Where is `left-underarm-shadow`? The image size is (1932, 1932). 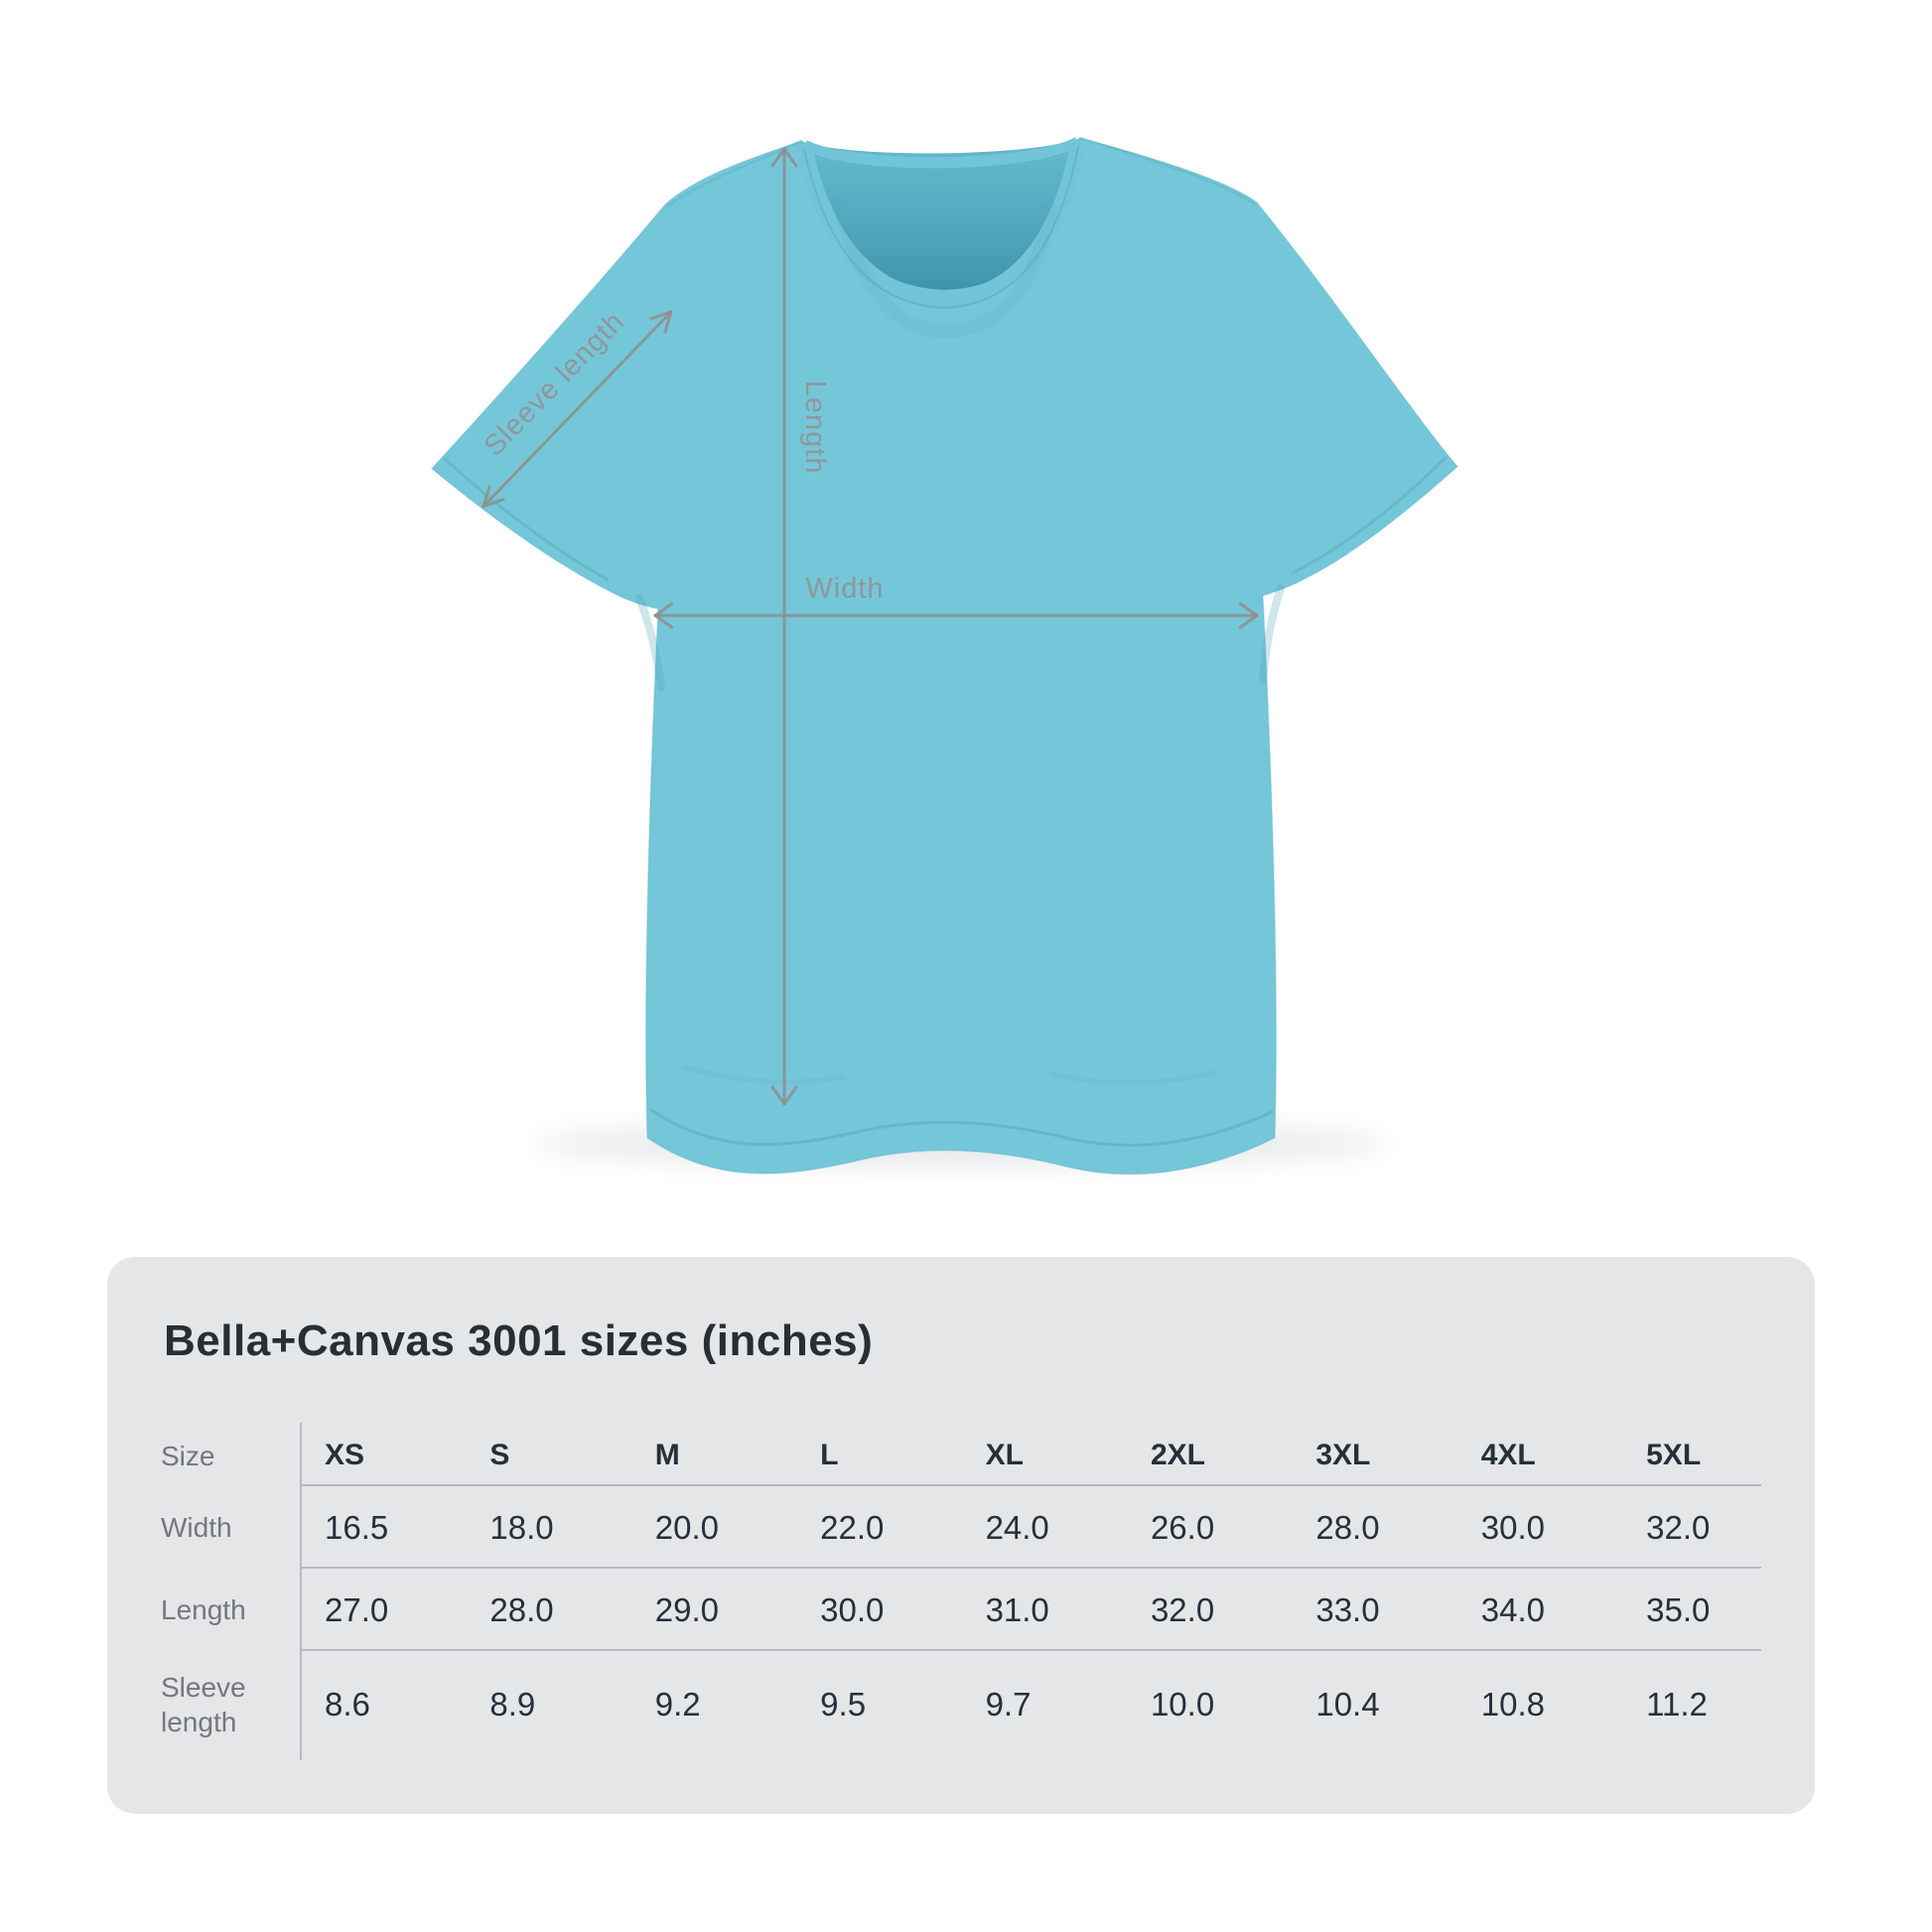
left-underarm-shadow is located at coordinates (650, 642).